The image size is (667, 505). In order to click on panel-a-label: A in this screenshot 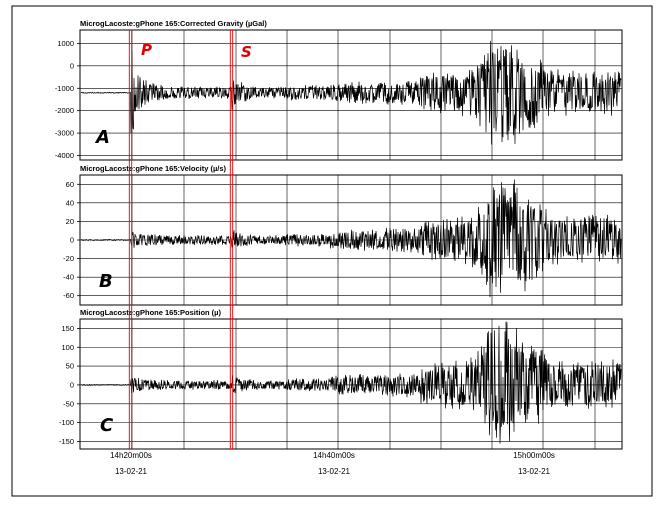, I will do `click(102, 137)`.